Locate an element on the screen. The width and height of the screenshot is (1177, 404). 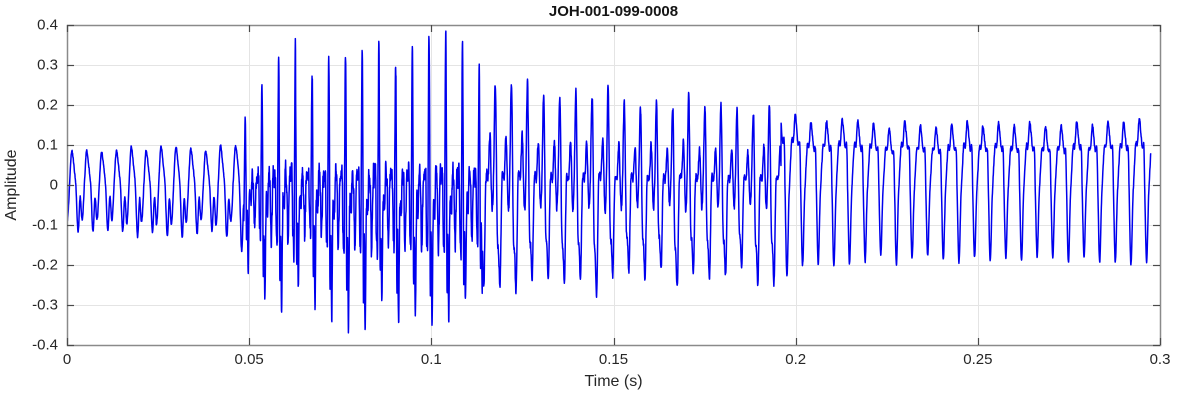
y-tick-label: -0.1 is located at coordinates (45, 225).